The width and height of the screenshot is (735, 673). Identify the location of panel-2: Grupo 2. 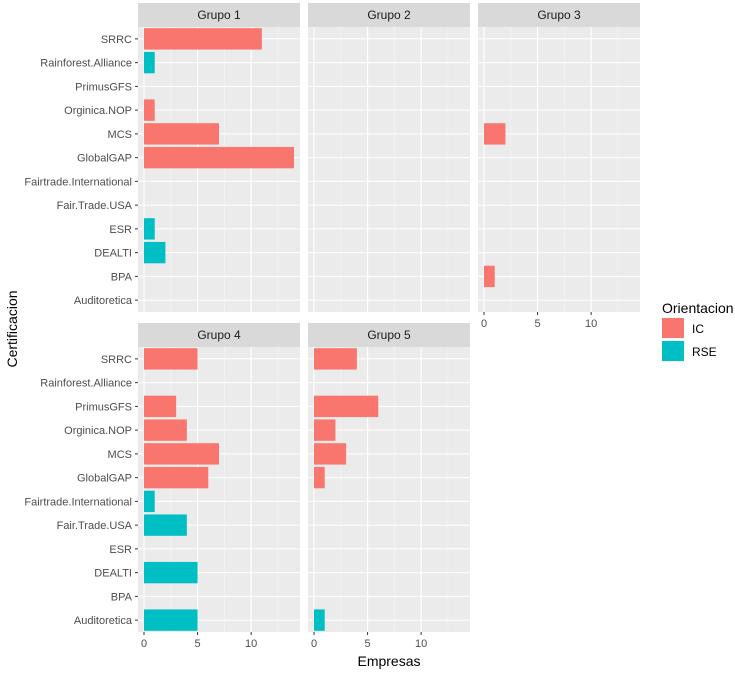
(389, 157).